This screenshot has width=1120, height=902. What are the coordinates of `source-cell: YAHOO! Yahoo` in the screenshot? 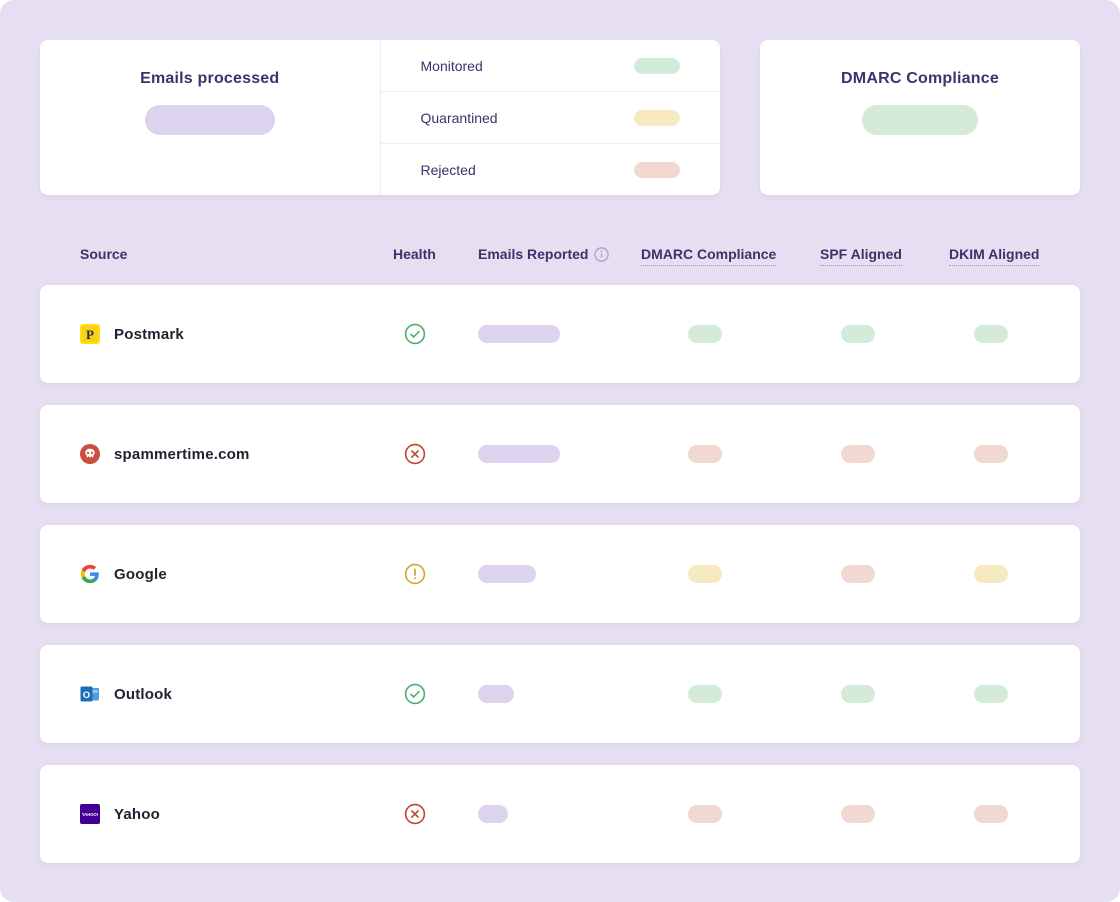 It's located at (120, 814).